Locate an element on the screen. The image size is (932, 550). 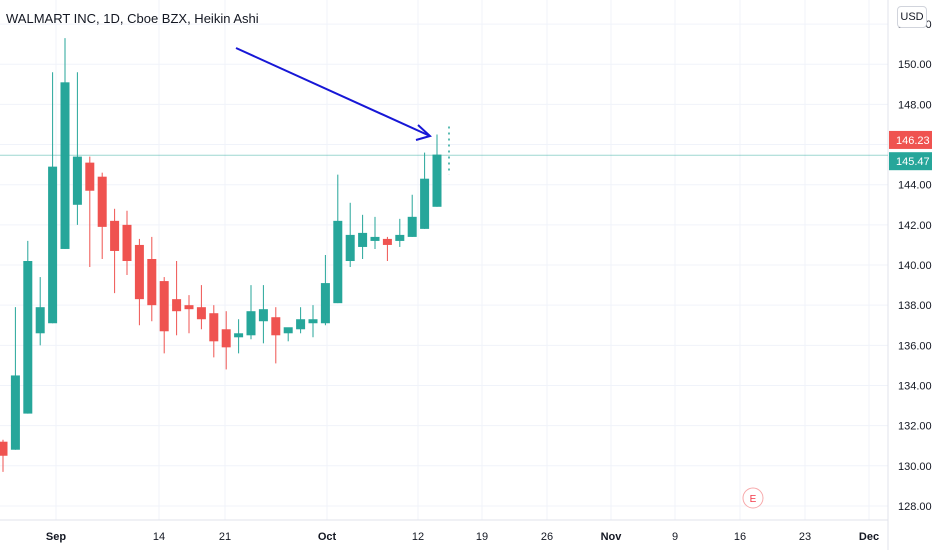
y-tick-label: 138.00 is located at coordinates (915, 306).